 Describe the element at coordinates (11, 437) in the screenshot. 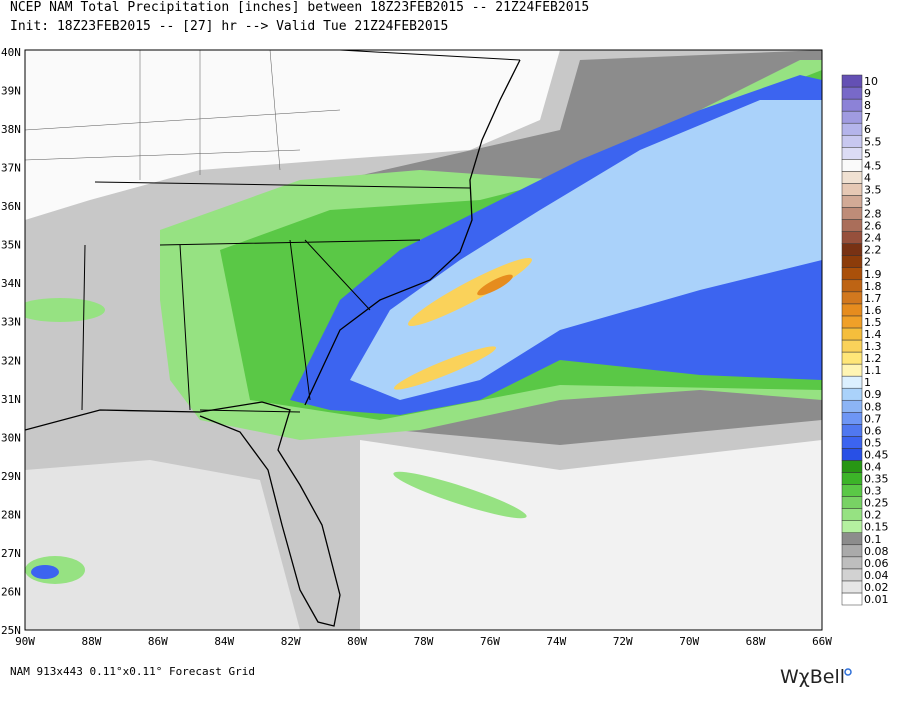

I see `lat-label: 30N` at that location.